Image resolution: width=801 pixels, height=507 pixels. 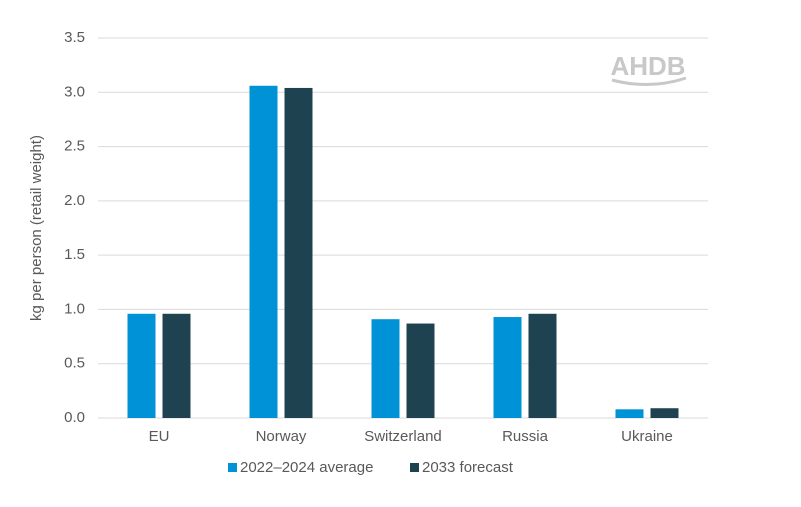 What do you see at coordinates (281, 436) in the screenshot?
I see `x-tick-label: Norway` at bounding box center [281, 436].